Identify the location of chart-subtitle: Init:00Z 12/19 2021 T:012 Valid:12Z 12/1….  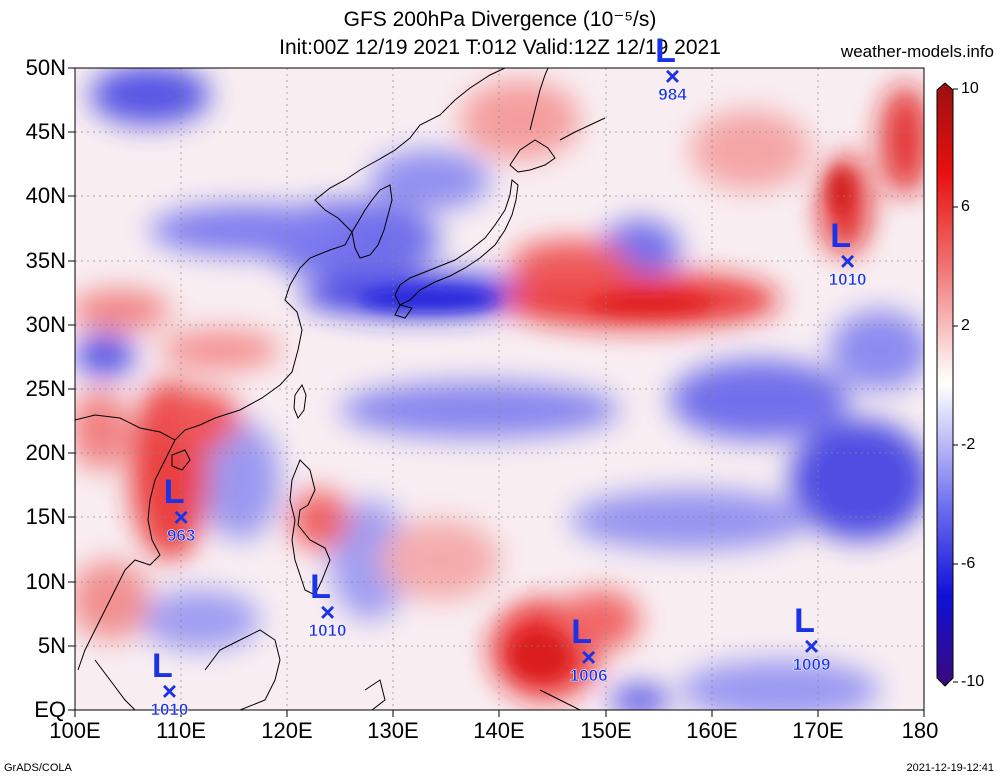
(500, 47).